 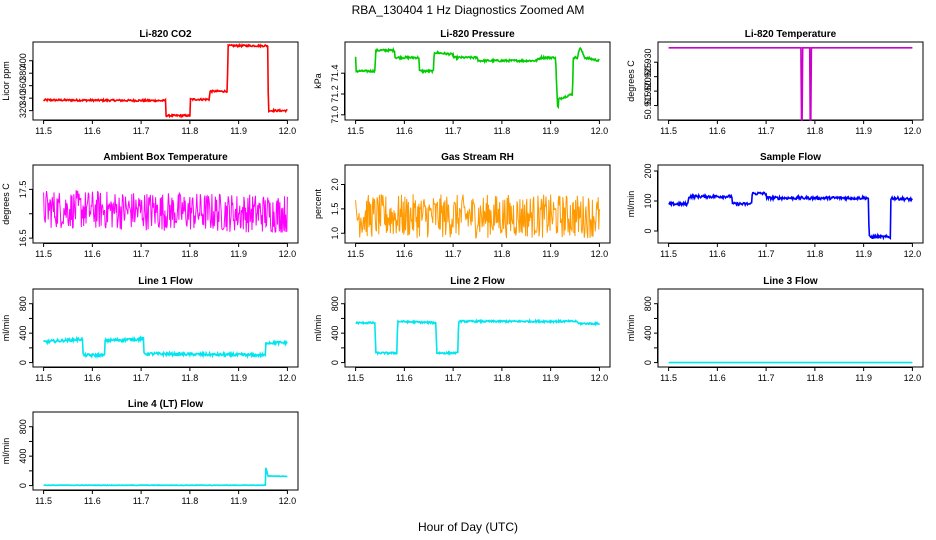 What do you see at coordinates (477, 34) in the screenshot?
I see `panel-title: Li-820 Pressure` at bounding box center [477, 34].